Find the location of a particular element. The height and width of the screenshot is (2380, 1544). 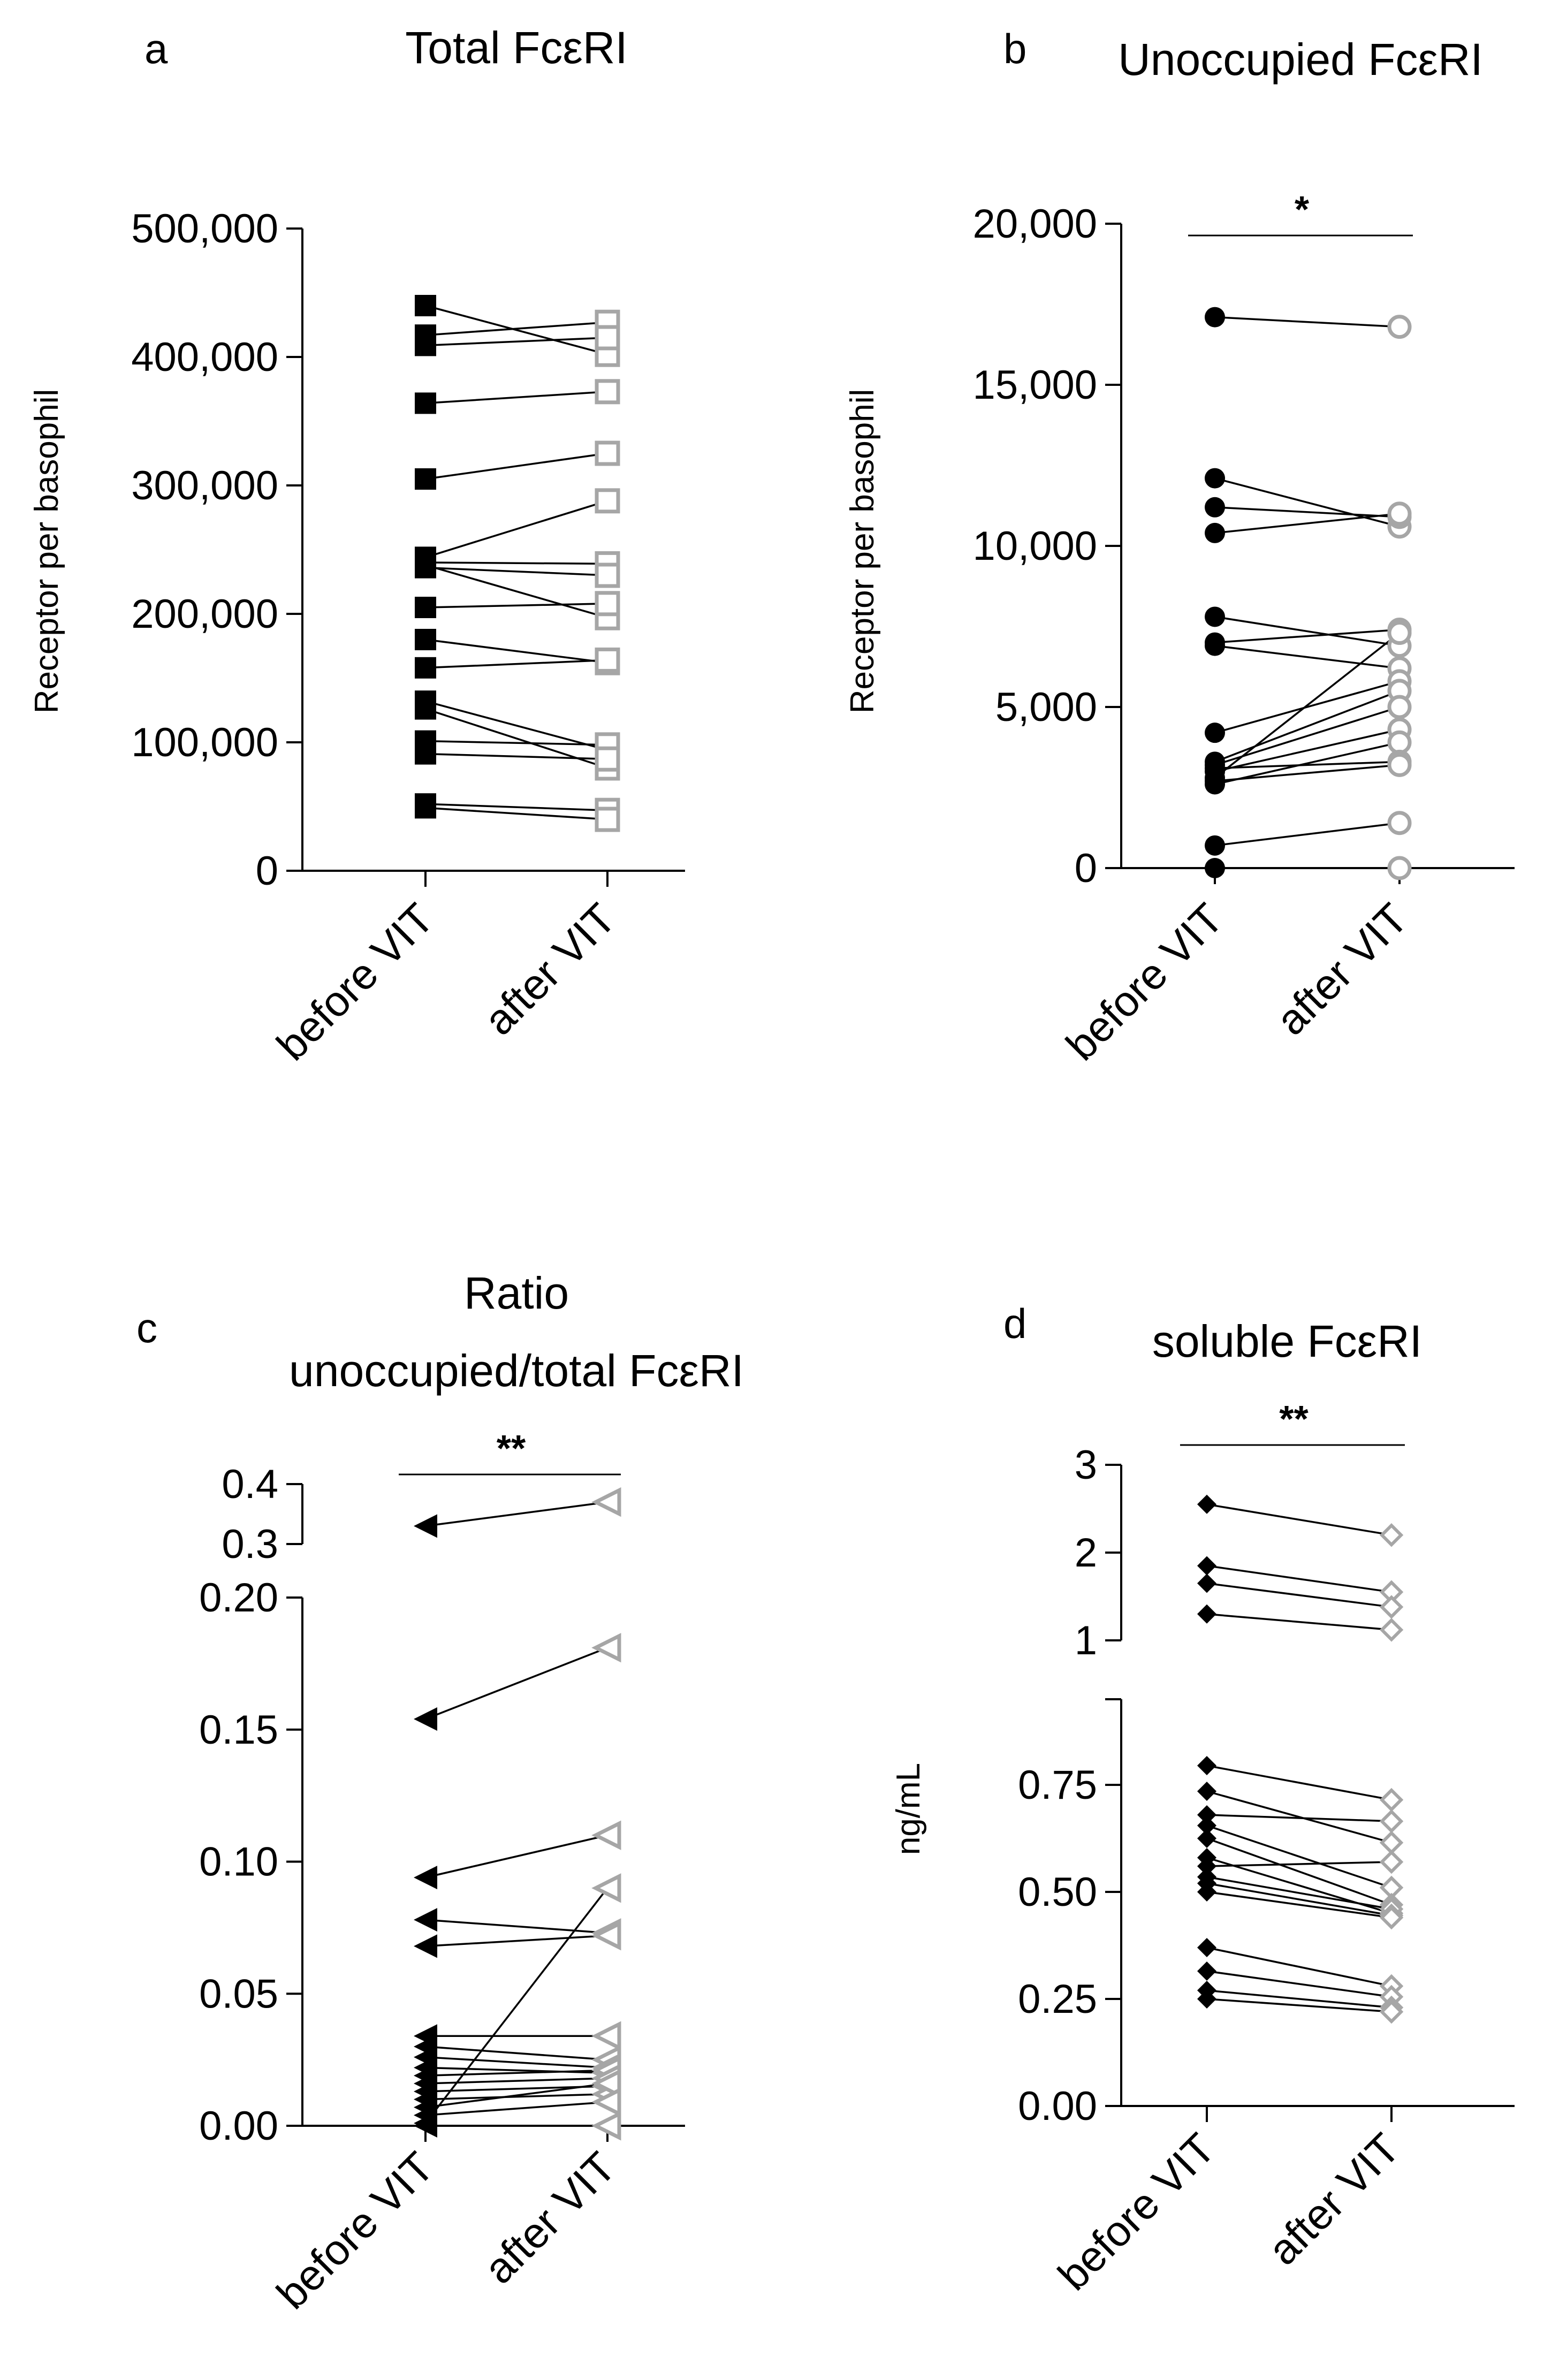

y-tick-label-d-1: 0.25 is located at coordinates (1057, 1999).